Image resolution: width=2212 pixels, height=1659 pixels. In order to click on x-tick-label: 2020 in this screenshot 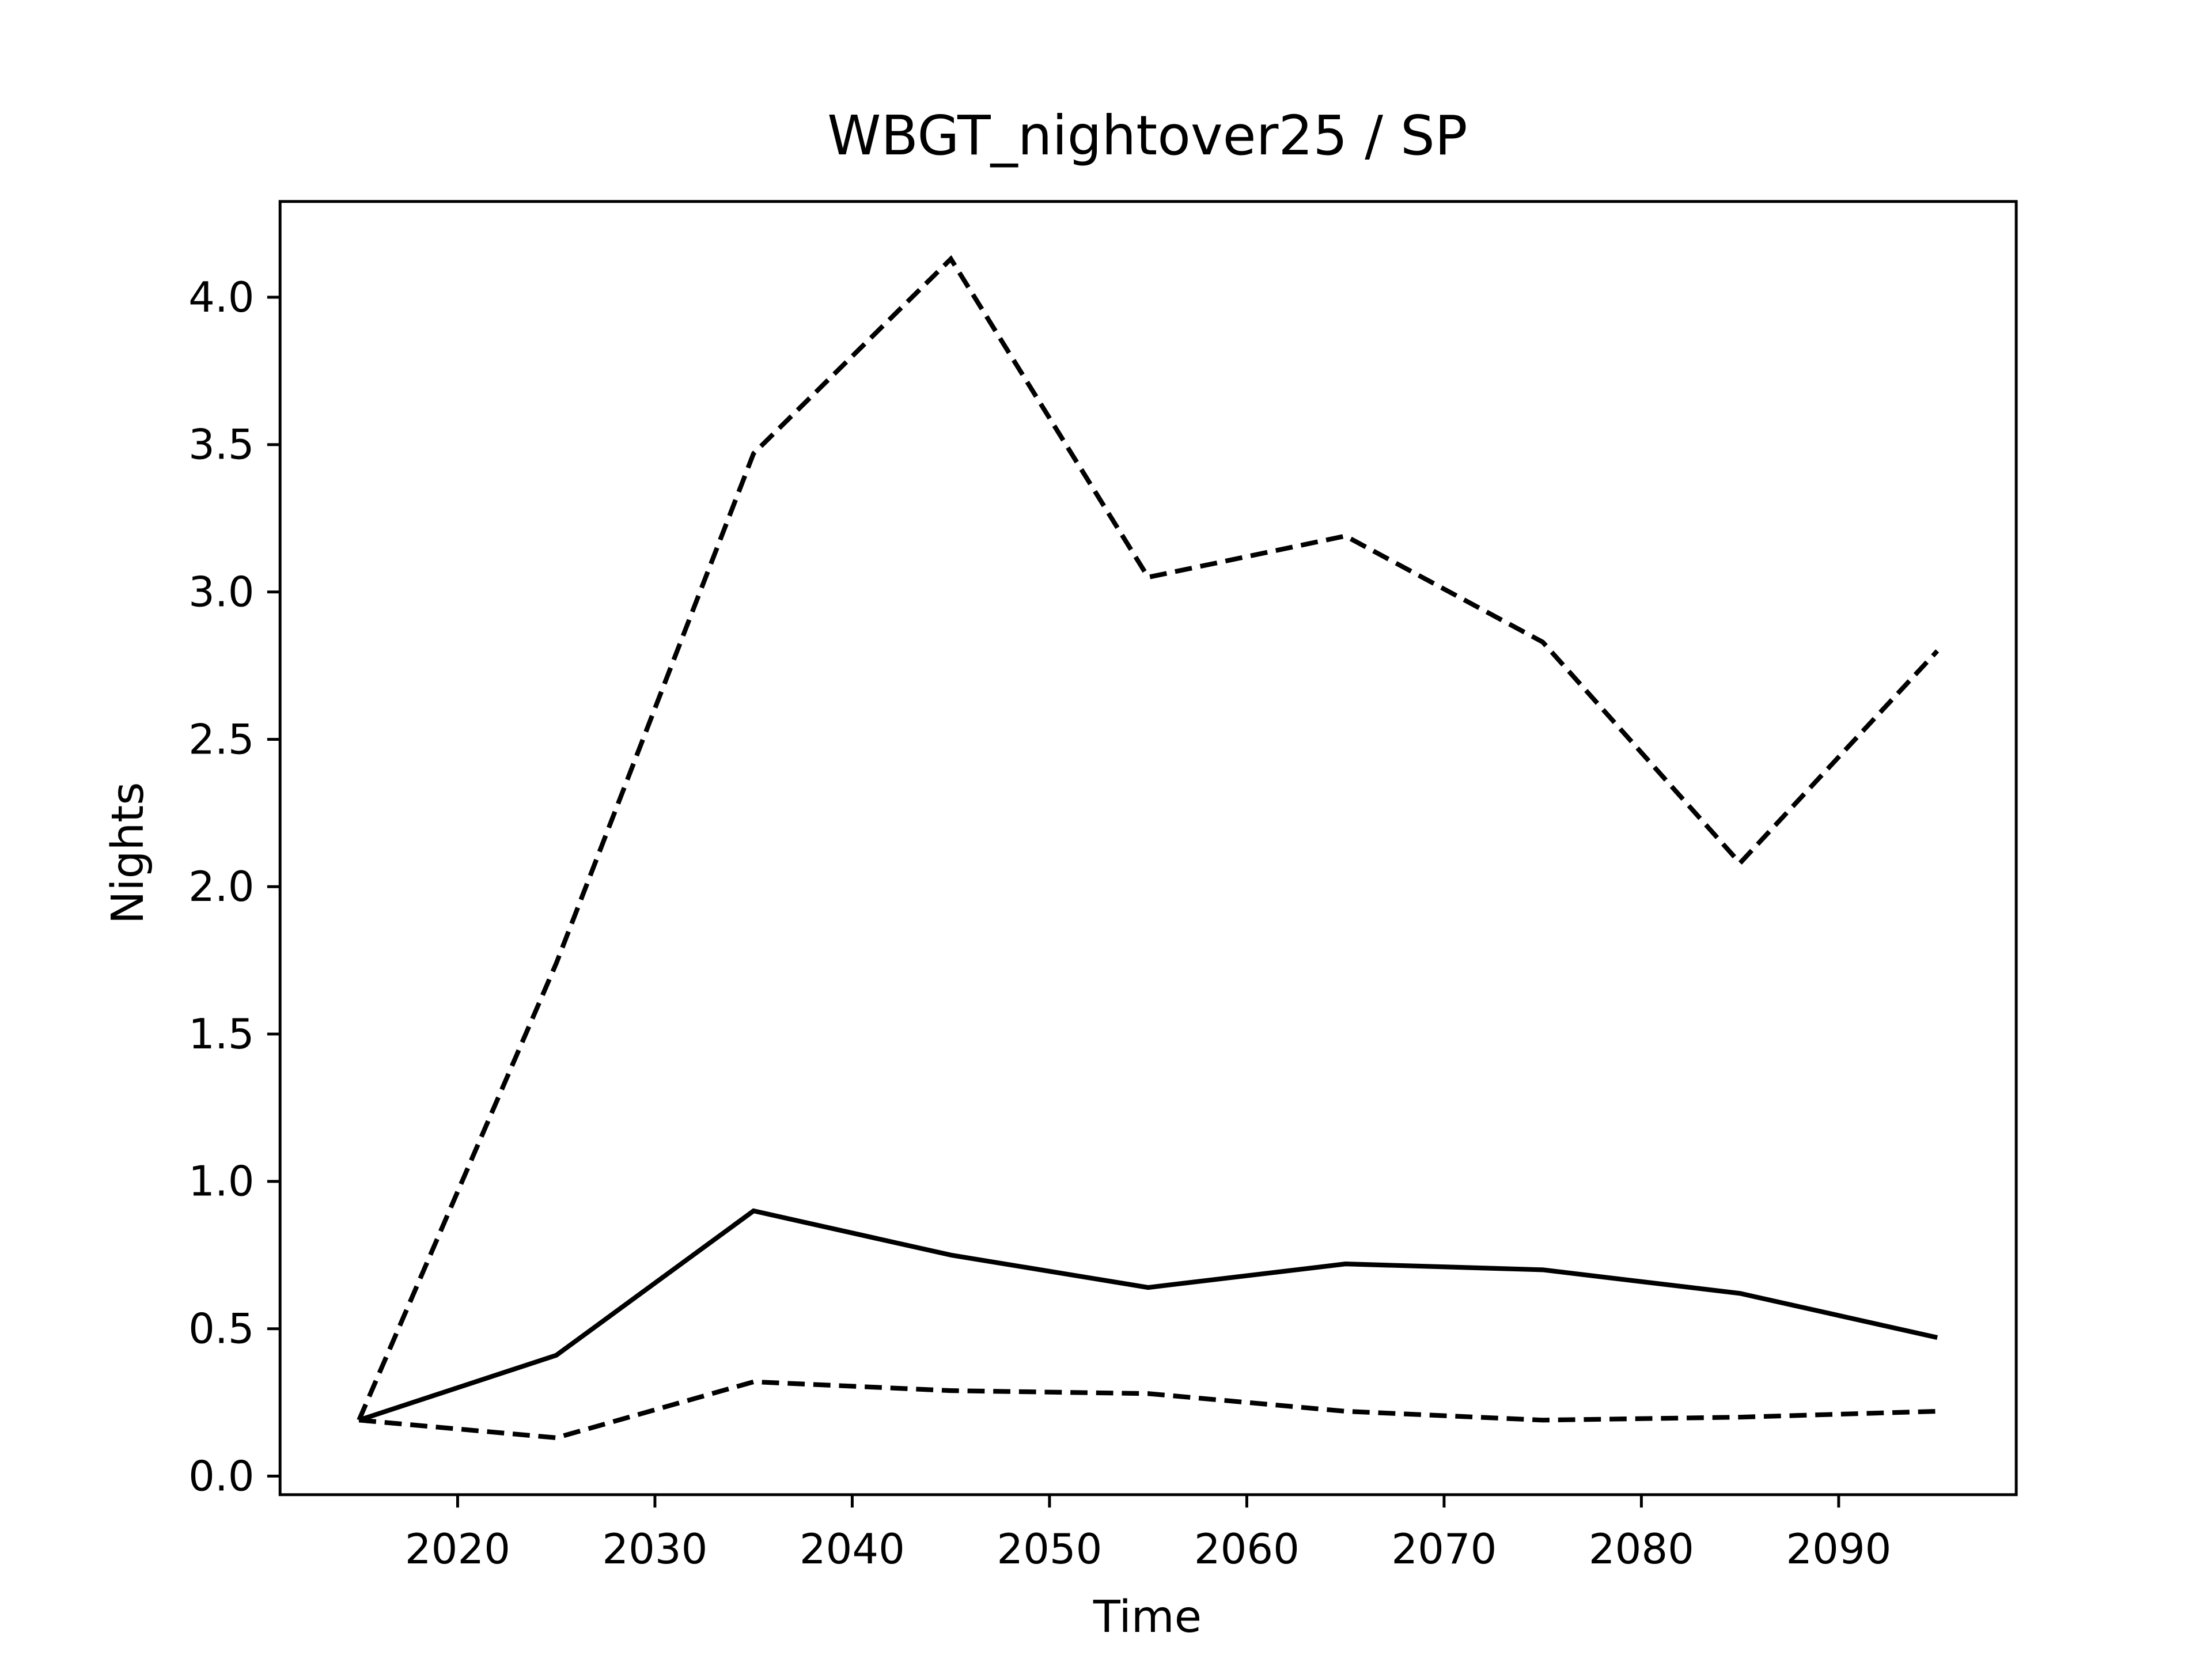, I will do `click(457, 1549)`.